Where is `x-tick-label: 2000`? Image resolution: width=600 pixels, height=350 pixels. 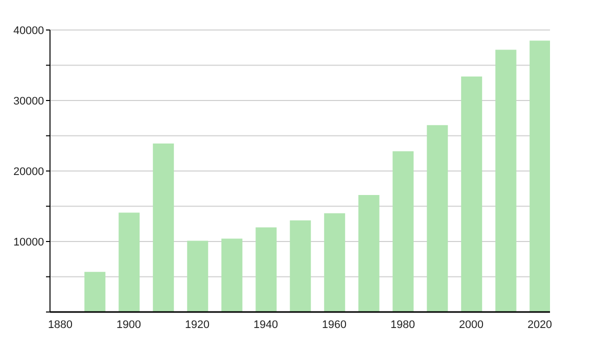 x-tick-label: 2000 is located at coordinates (471, 324).